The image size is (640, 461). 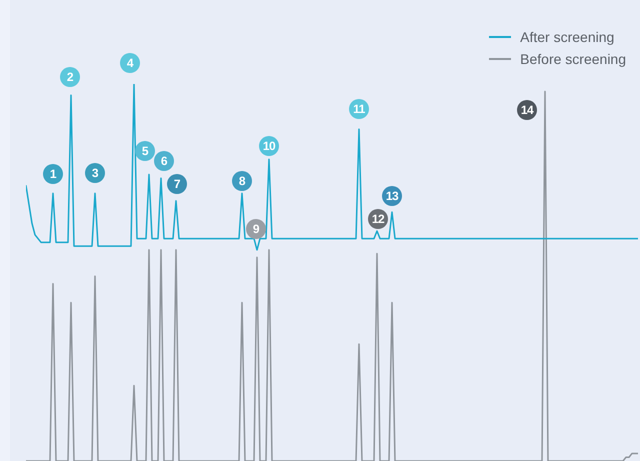 What do you see at coordinates (567, 37) in the screenshot?
I see `legend-label: After screening` at bounding box center [567, 37].